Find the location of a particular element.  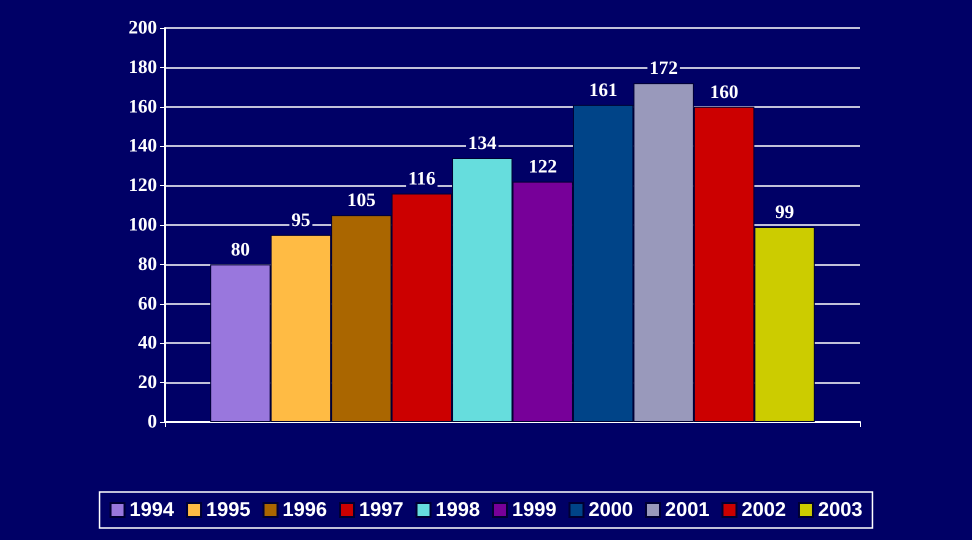

data-label: 134 is located at coordinates (483, 143).